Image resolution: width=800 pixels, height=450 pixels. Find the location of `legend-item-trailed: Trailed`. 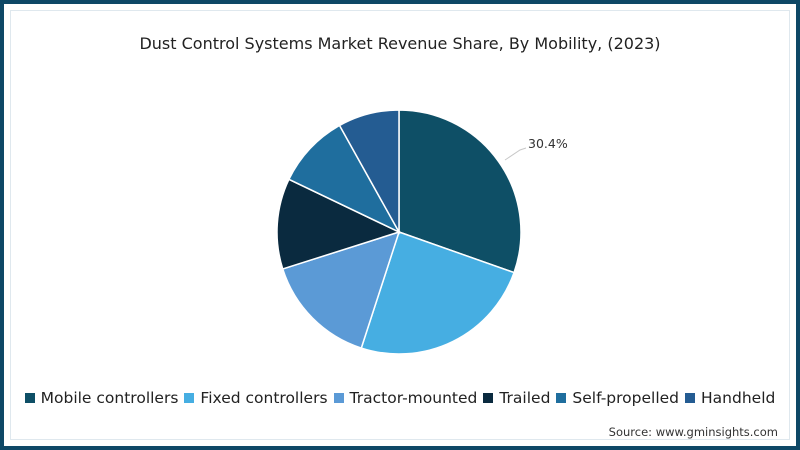

legend-item-trailed: Trailed is located at coordinates (516, 398).